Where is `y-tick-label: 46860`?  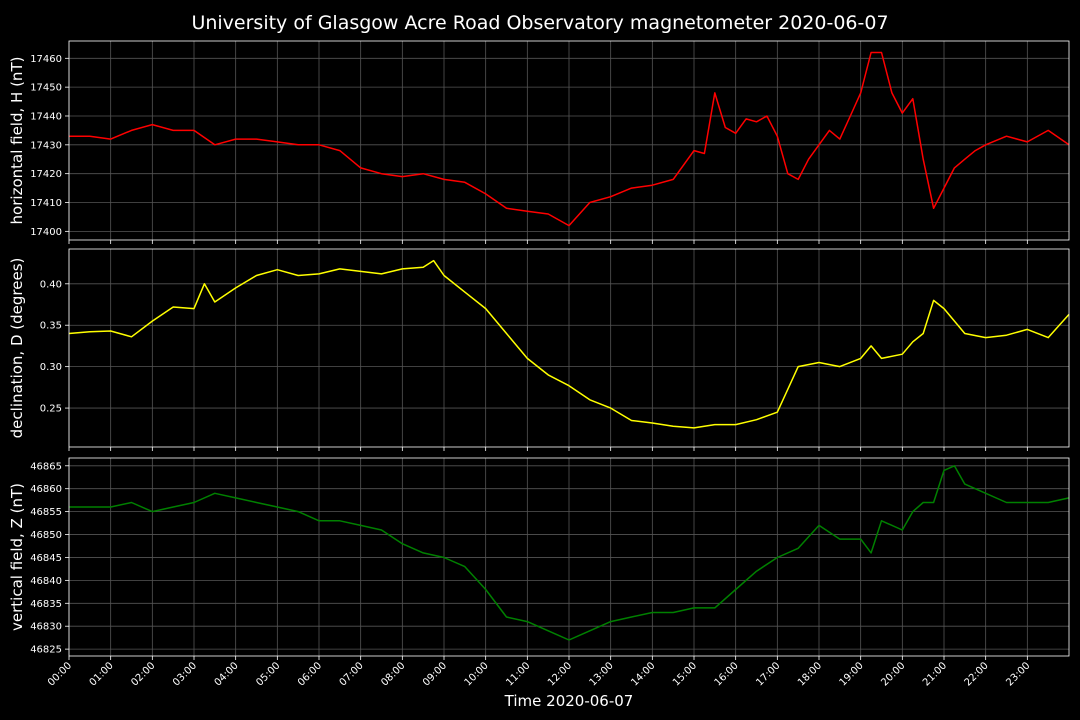
y-tick-label: 46860 is located at coordinates (46, 489).